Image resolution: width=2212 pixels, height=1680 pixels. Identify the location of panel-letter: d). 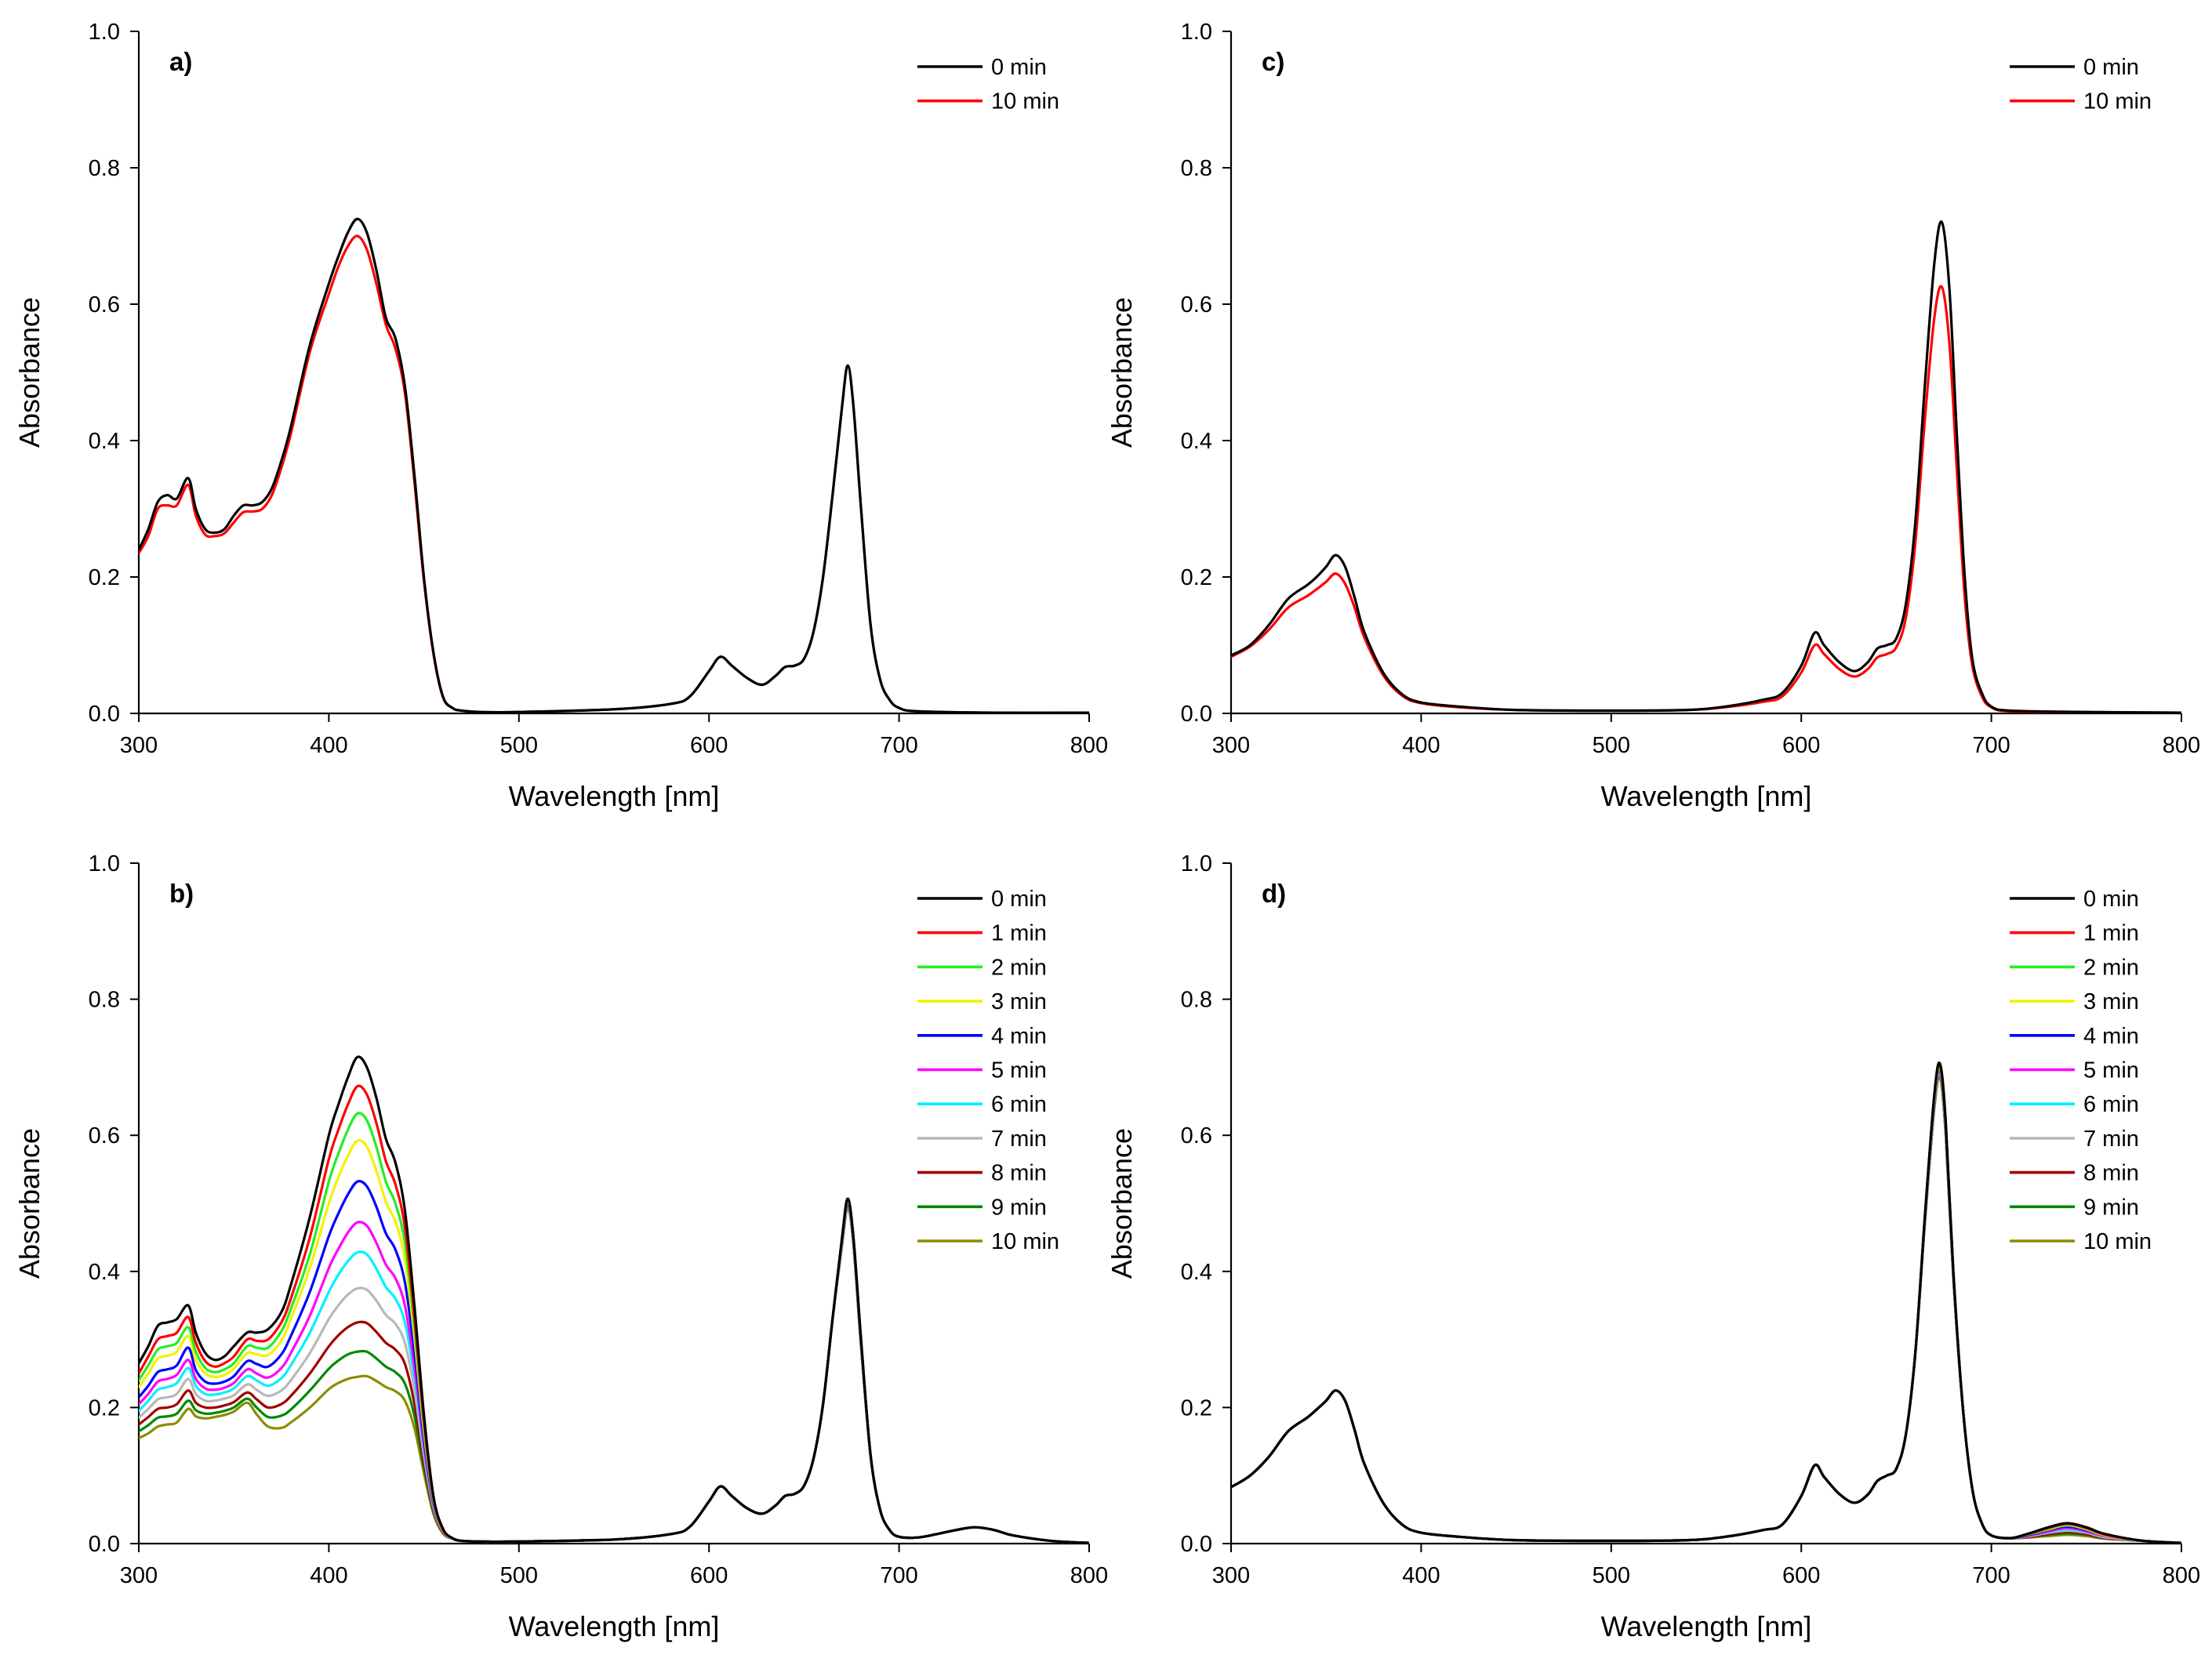
(1274, 893).